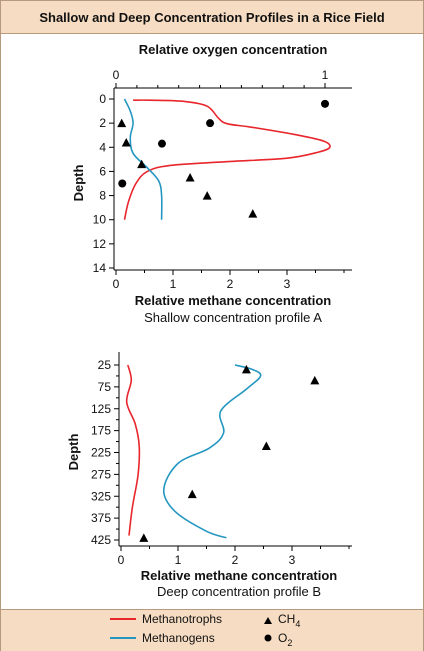 The image size is (424, 651). I want to click on chart-b-y-tick-label: 425, so click(101, 540).